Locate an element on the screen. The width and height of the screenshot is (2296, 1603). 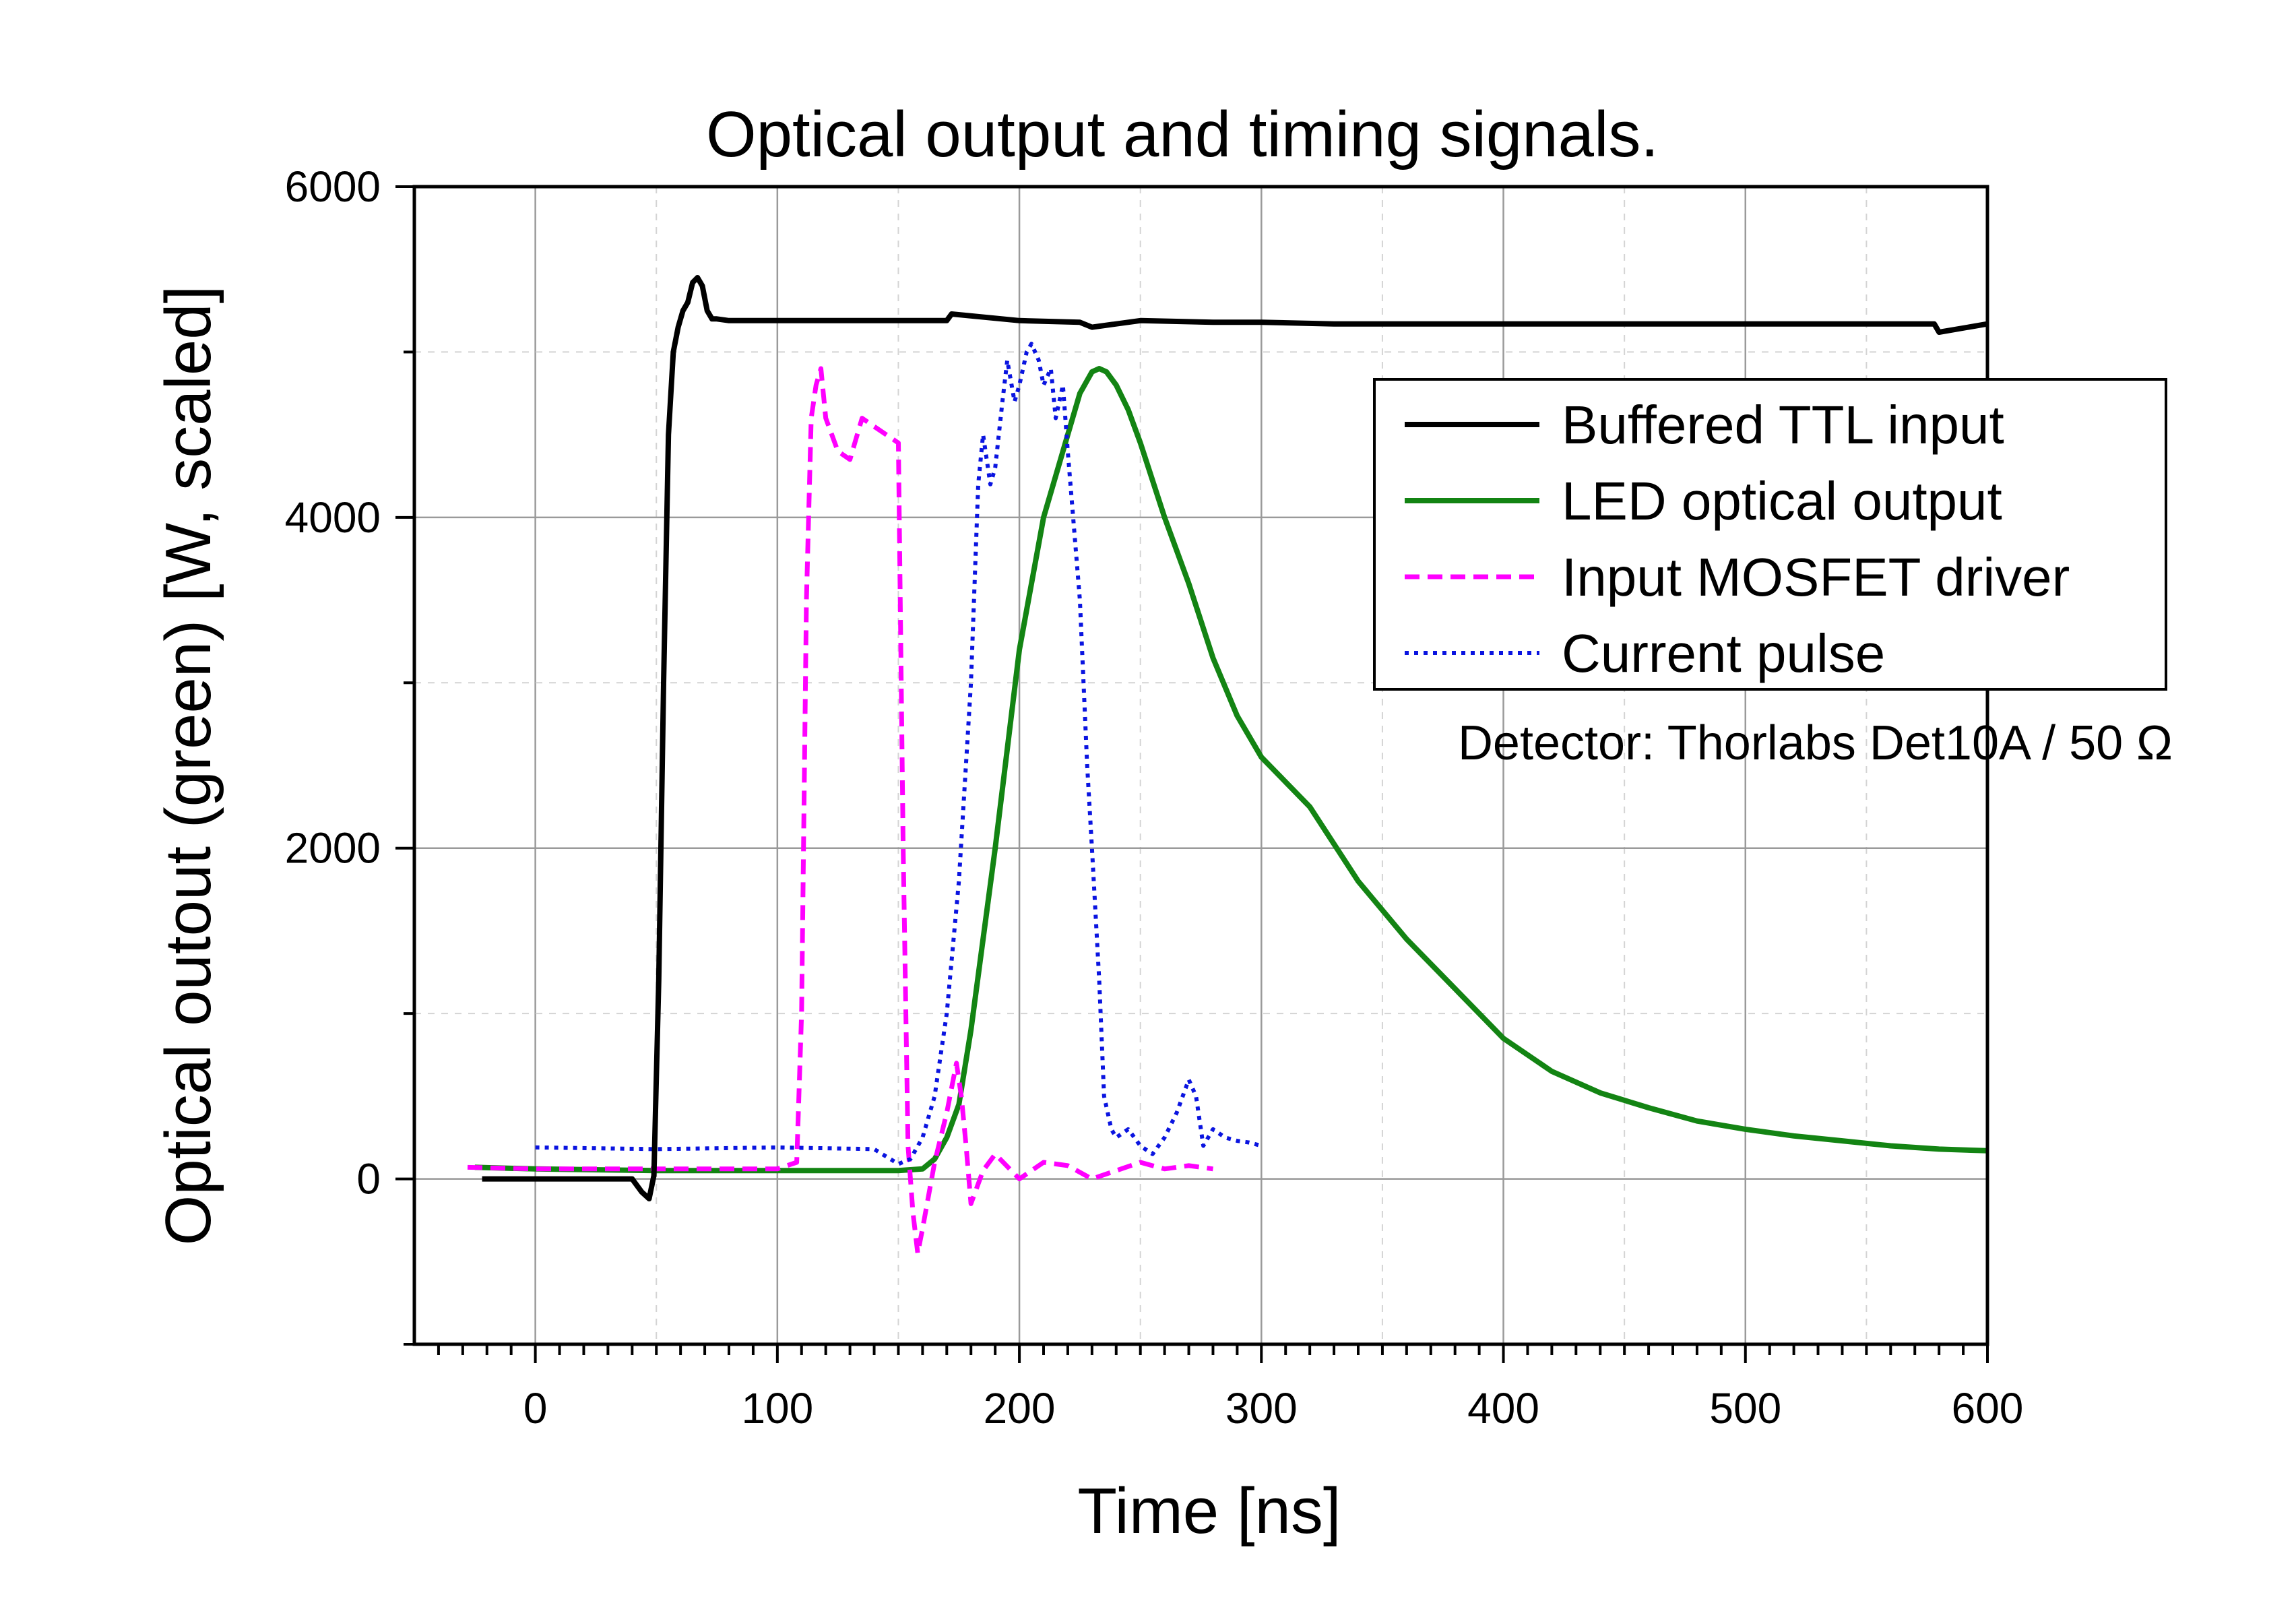
y-tick-label: 6000 is located at coordinates (333, 186).